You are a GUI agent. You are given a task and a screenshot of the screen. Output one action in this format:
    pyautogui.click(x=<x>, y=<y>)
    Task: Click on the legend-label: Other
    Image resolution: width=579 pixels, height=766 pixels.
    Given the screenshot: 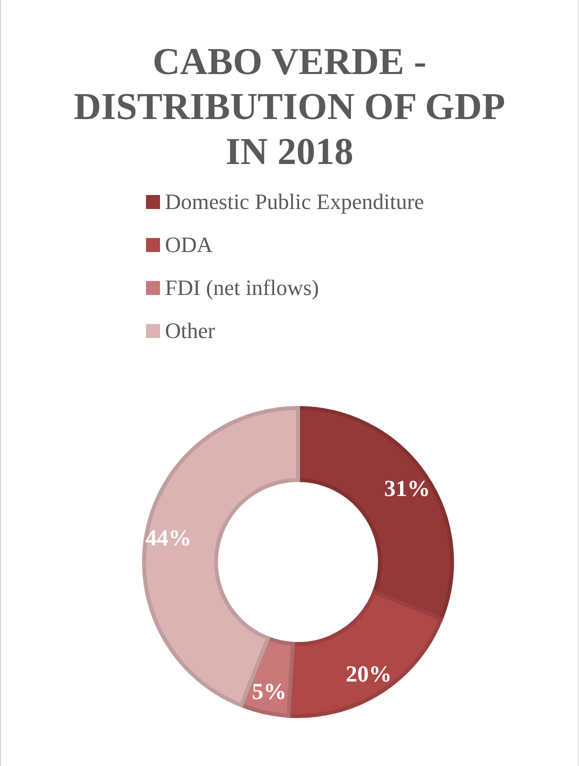 What is the action you would take?
    pyautogui.click(x=190, y=330)
    